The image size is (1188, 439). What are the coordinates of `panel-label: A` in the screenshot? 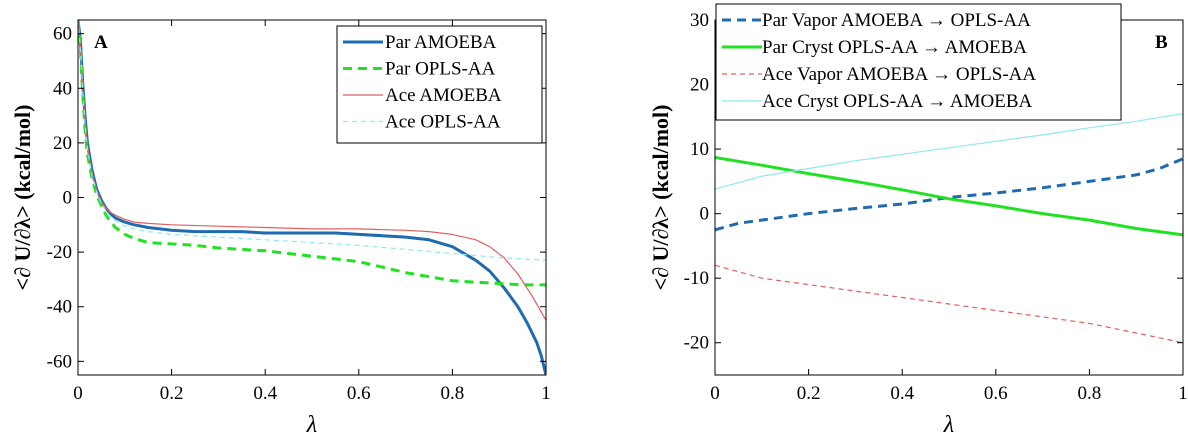 It's located at (101, 42).